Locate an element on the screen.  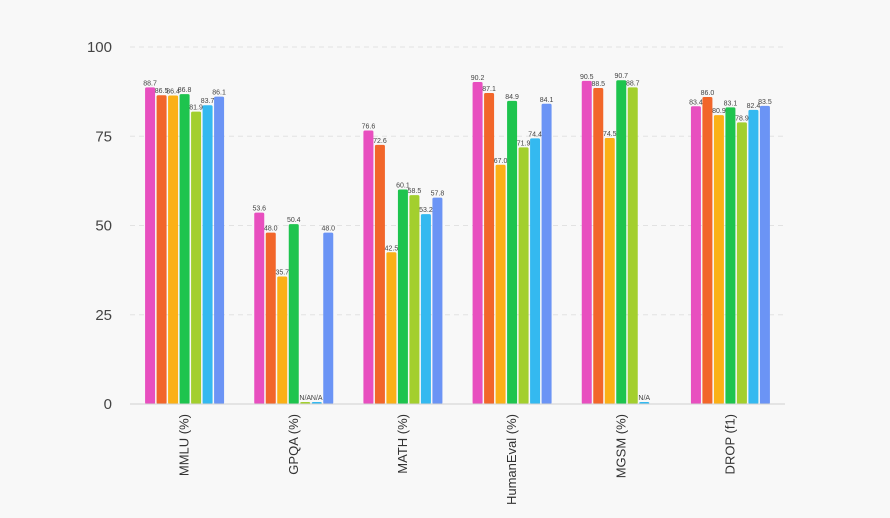
x-tick-label: DROP (f1) is located at coordinates (729, 444).